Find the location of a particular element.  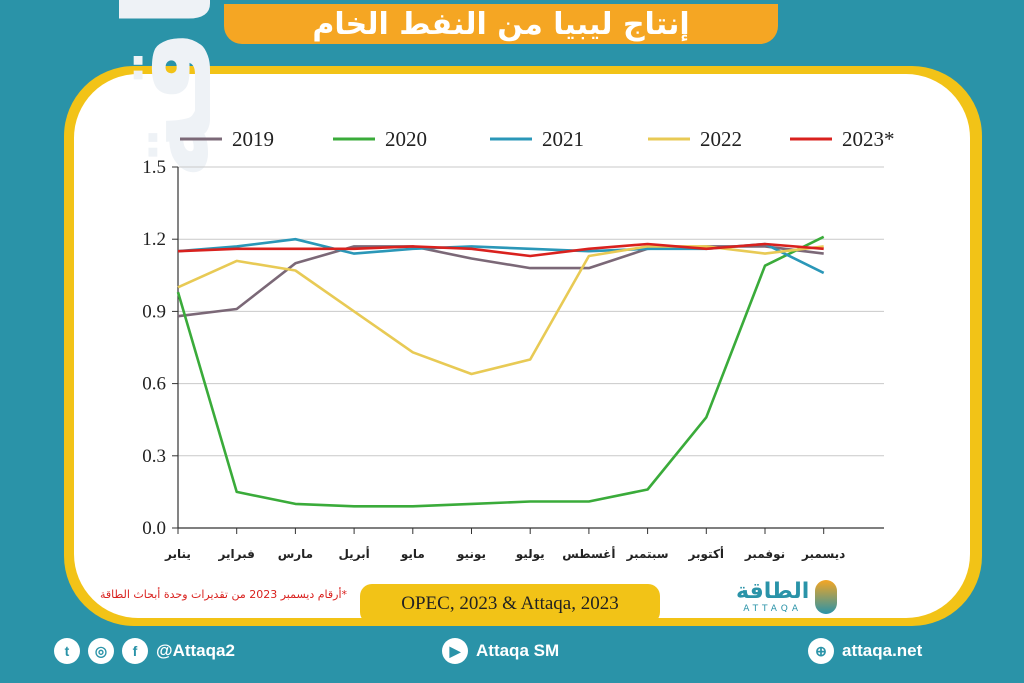

x-tick-label: أغسطس is located at coordinates (588, 553).